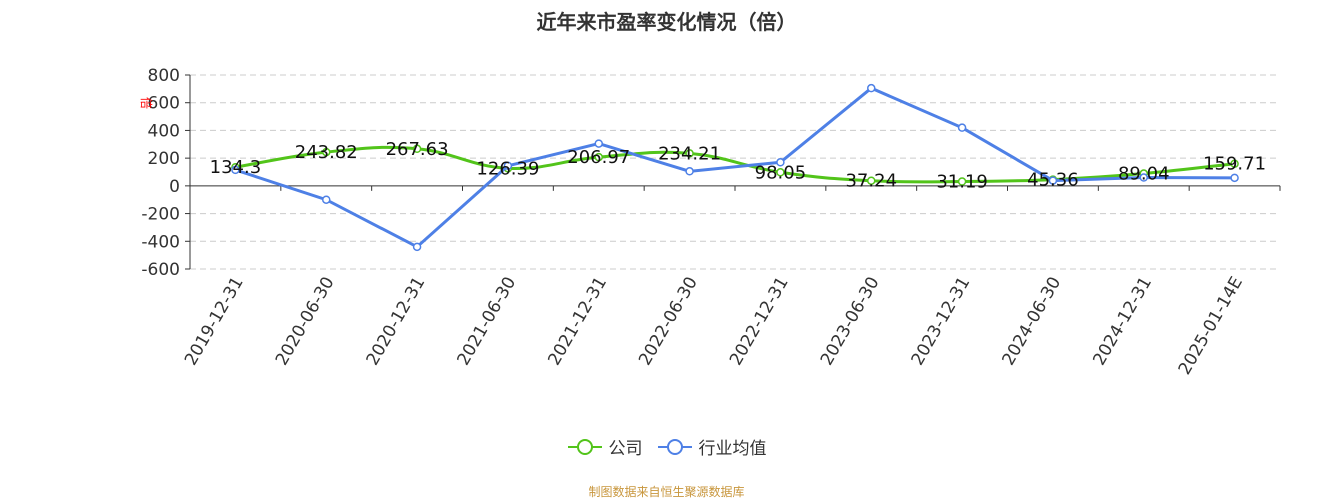  What do you see at coordinates (174, 187) in the screenshot?
I see `y-tick-label: 0` at bounding box center [174, 187].